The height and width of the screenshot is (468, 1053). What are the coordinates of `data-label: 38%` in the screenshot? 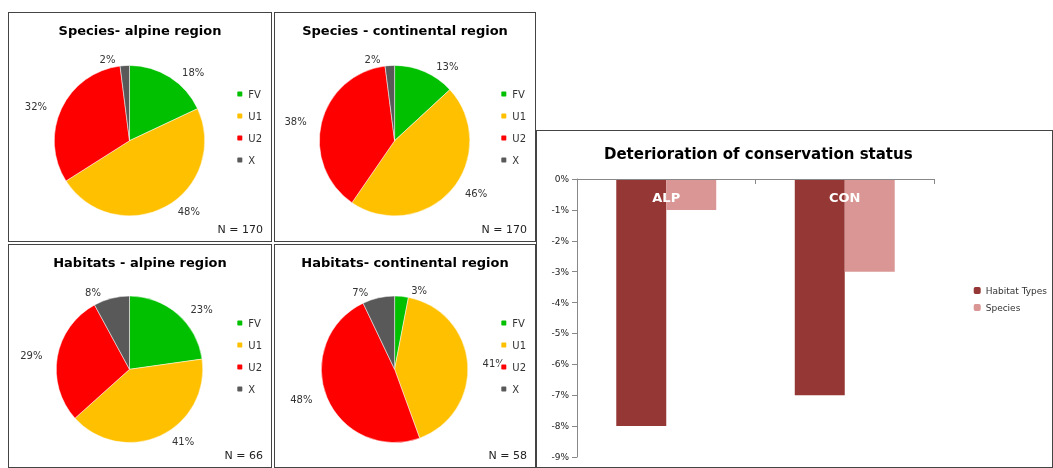 It's located at (295, 122).